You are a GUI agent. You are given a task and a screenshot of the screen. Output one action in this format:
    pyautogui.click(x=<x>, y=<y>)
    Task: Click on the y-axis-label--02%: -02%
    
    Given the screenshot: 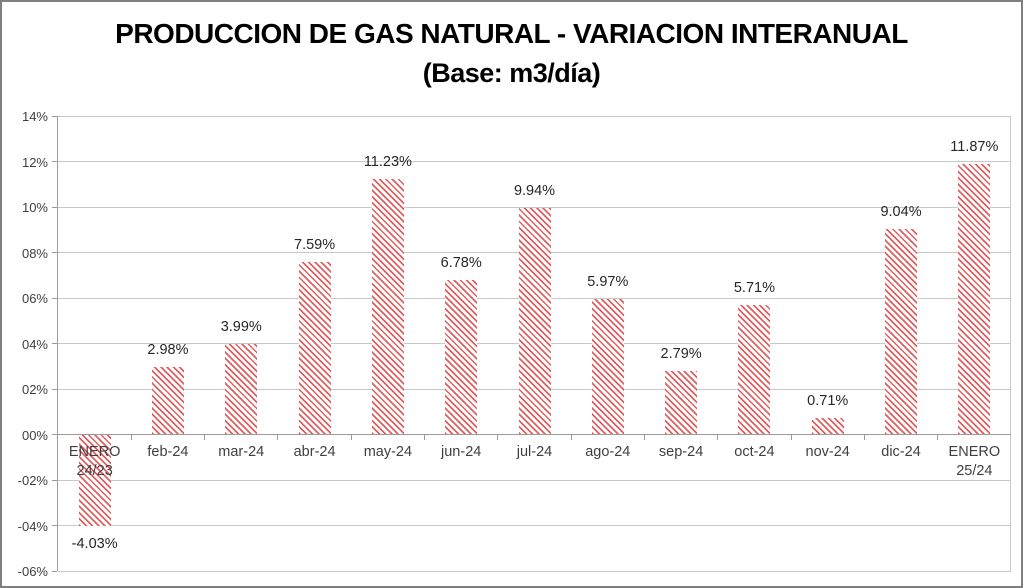 What is the action you would take?
    pyautogui.click(x=32, y=480)
    